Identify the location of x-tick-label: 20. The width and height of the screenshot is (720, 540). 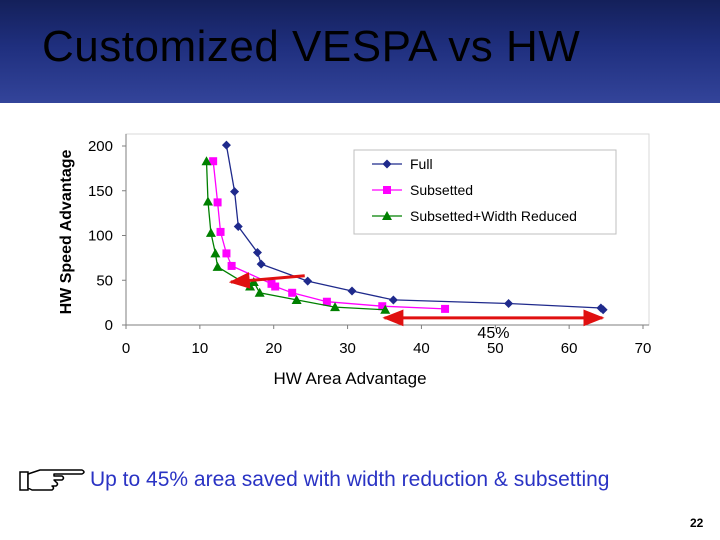
(273, 348).